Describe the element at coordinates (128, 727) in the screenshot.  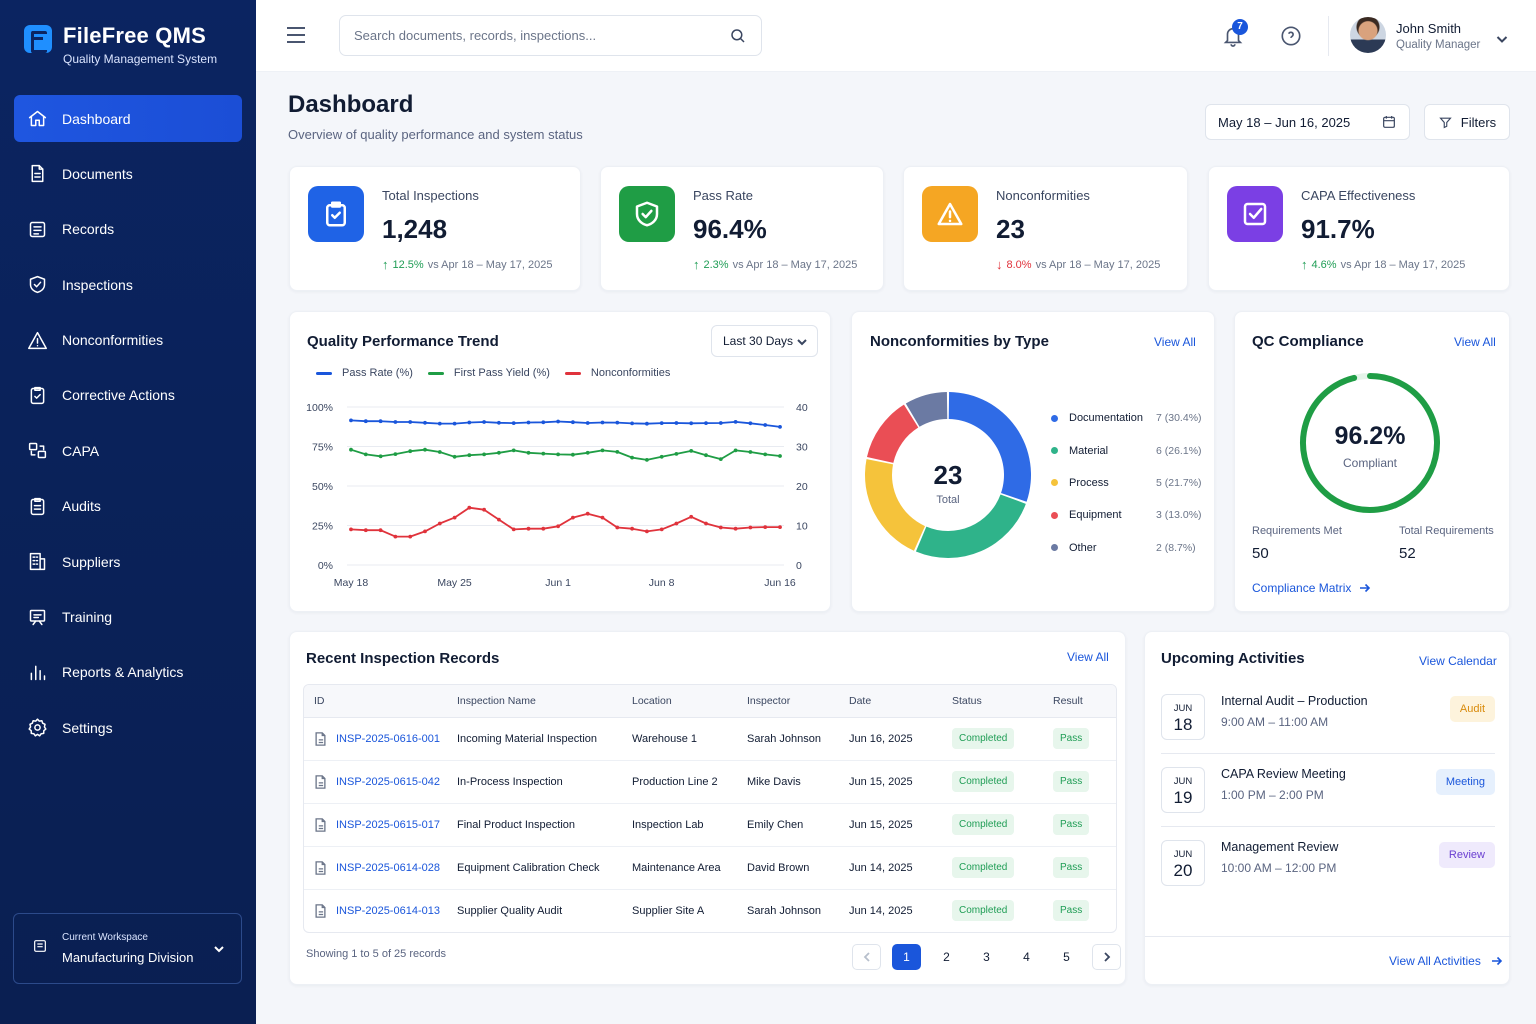
I see `sidebar-item-settings: Settings` at that location.